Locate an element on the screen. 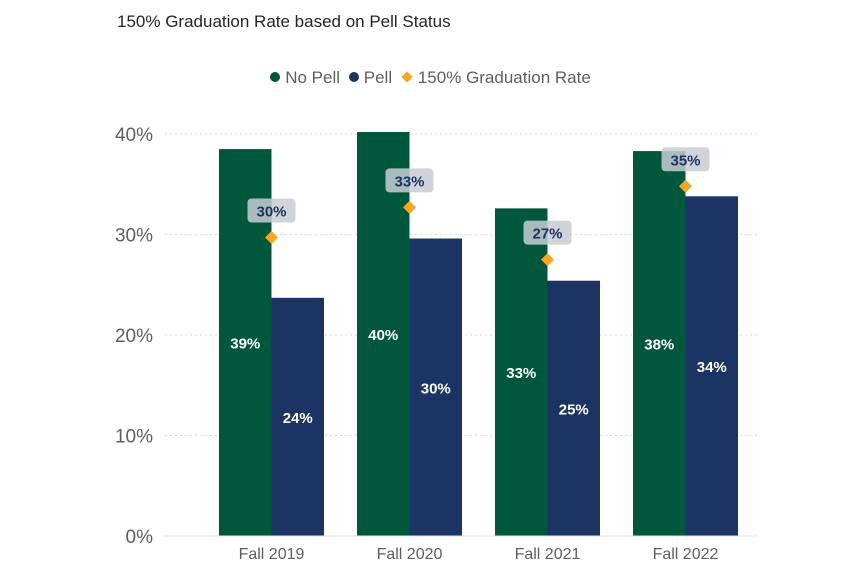  rate-data-label: 27% is located at coordinates (547, 234).